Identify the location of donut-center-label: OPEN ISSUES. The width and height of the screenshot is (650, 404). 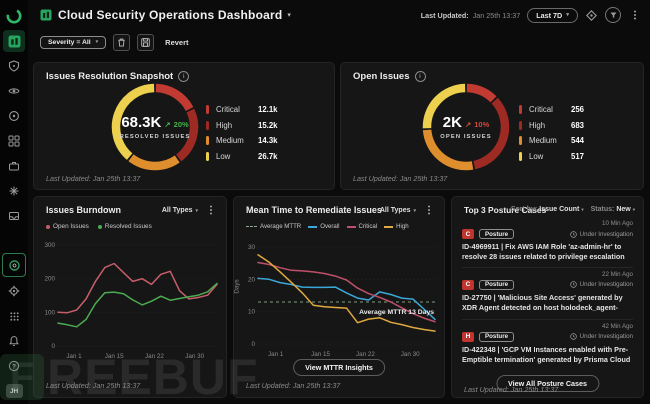
(466, 137).